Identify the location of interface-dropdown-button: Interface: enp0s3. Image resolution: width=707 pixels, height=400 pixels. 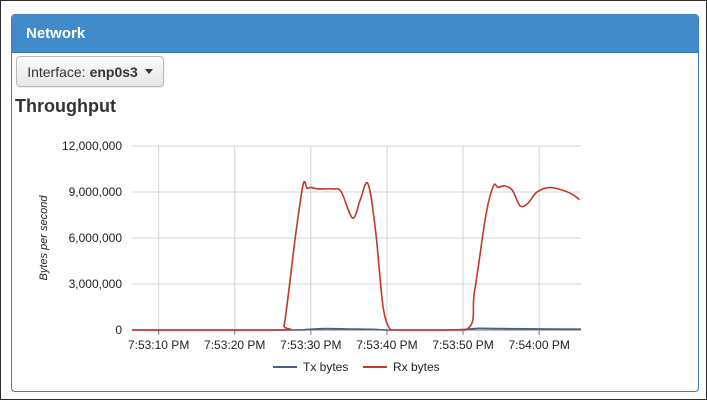
(90, 71).